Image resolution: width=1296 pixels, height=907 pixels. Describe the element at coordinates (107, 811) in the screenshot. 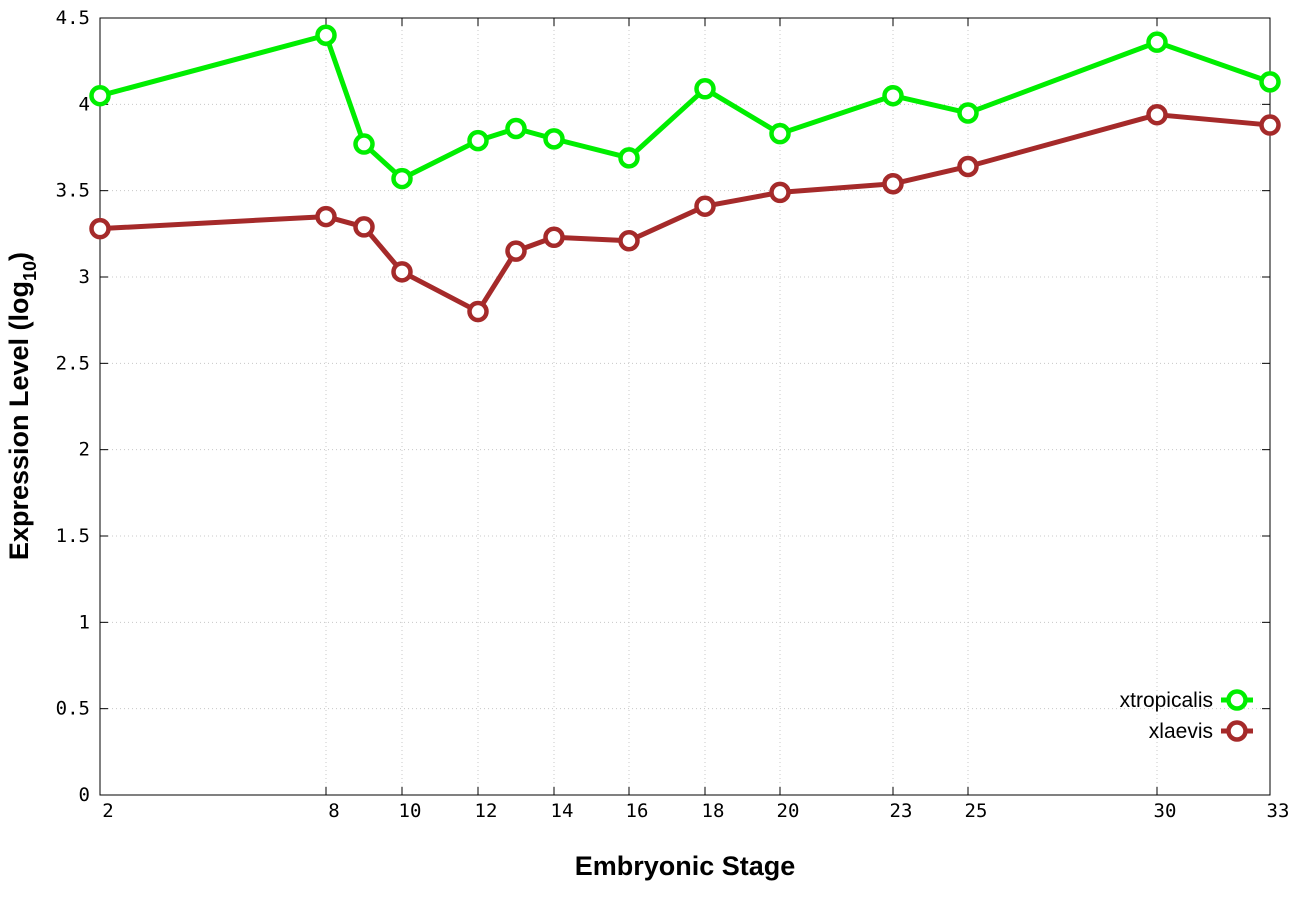

I see `x-tick-label: 2` at that location.